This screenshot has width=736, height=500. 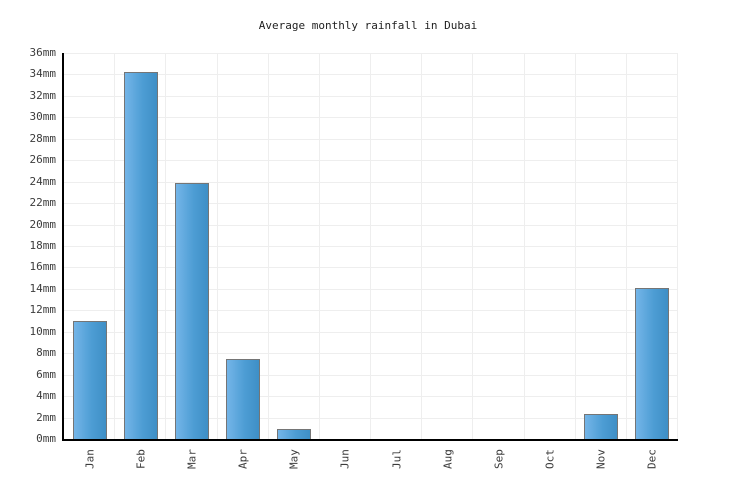 What do you see at coordinates (43, 267) in the screenshot?
I see `y-tick-label-16mm: 16mm` at bounding box center [43, 267].